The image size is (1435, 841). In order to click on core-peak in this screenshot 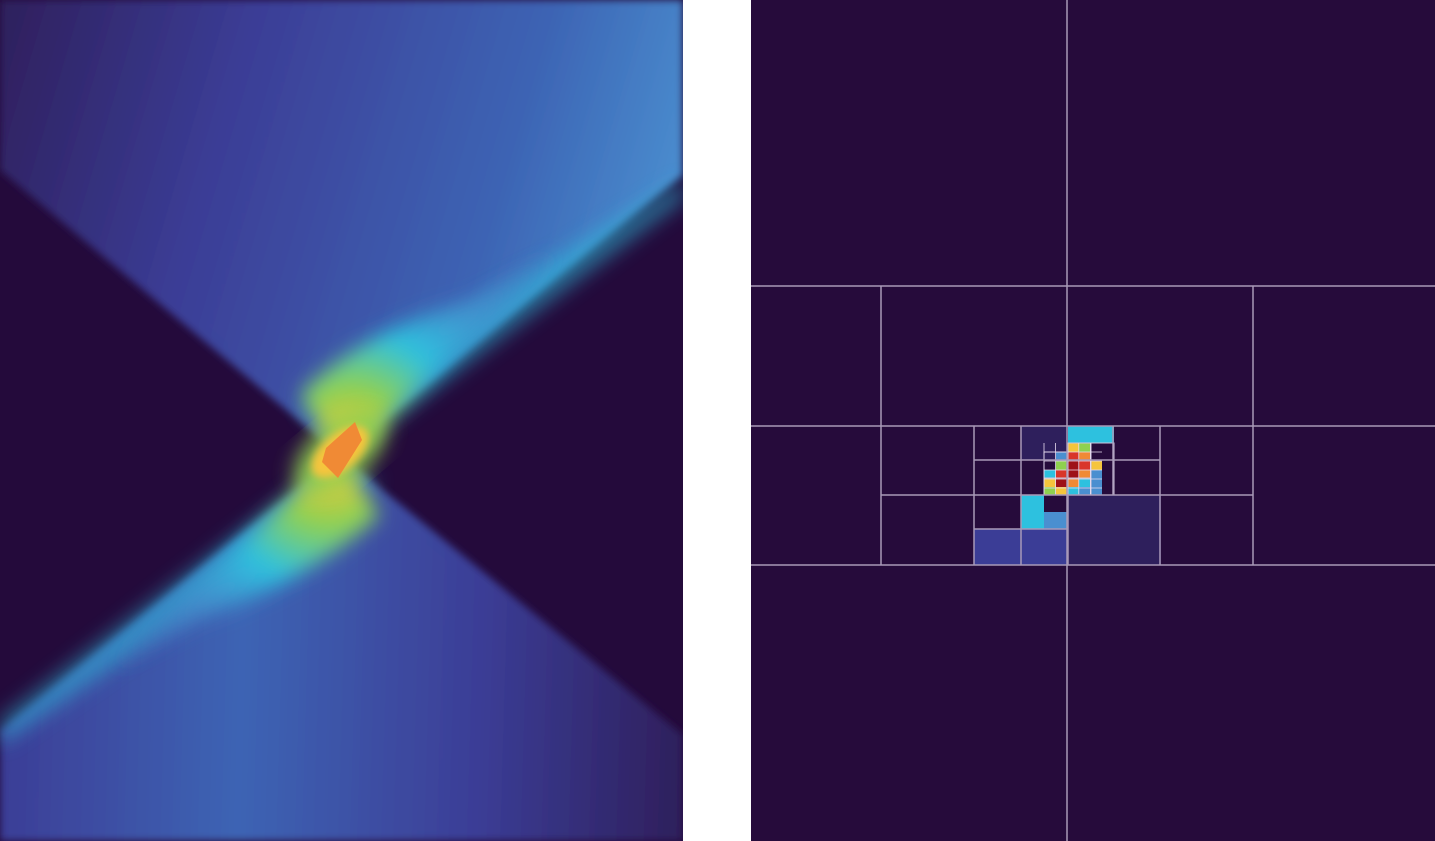, I will do `click(342, 450)`.